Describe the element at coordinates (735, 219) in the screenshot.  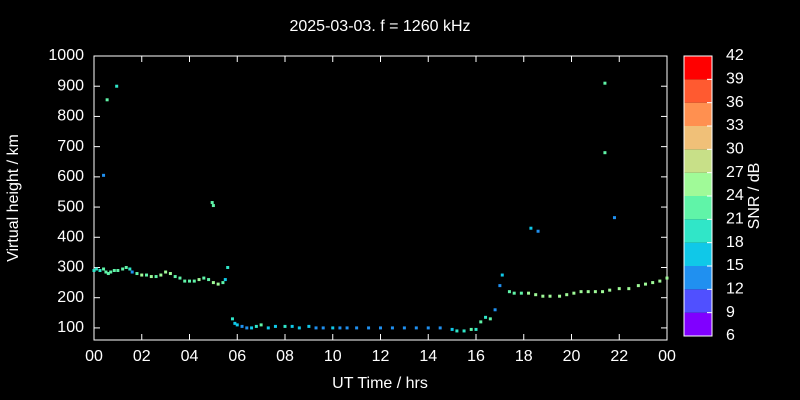
I see `colorbar-tick-label: 21` at that location.